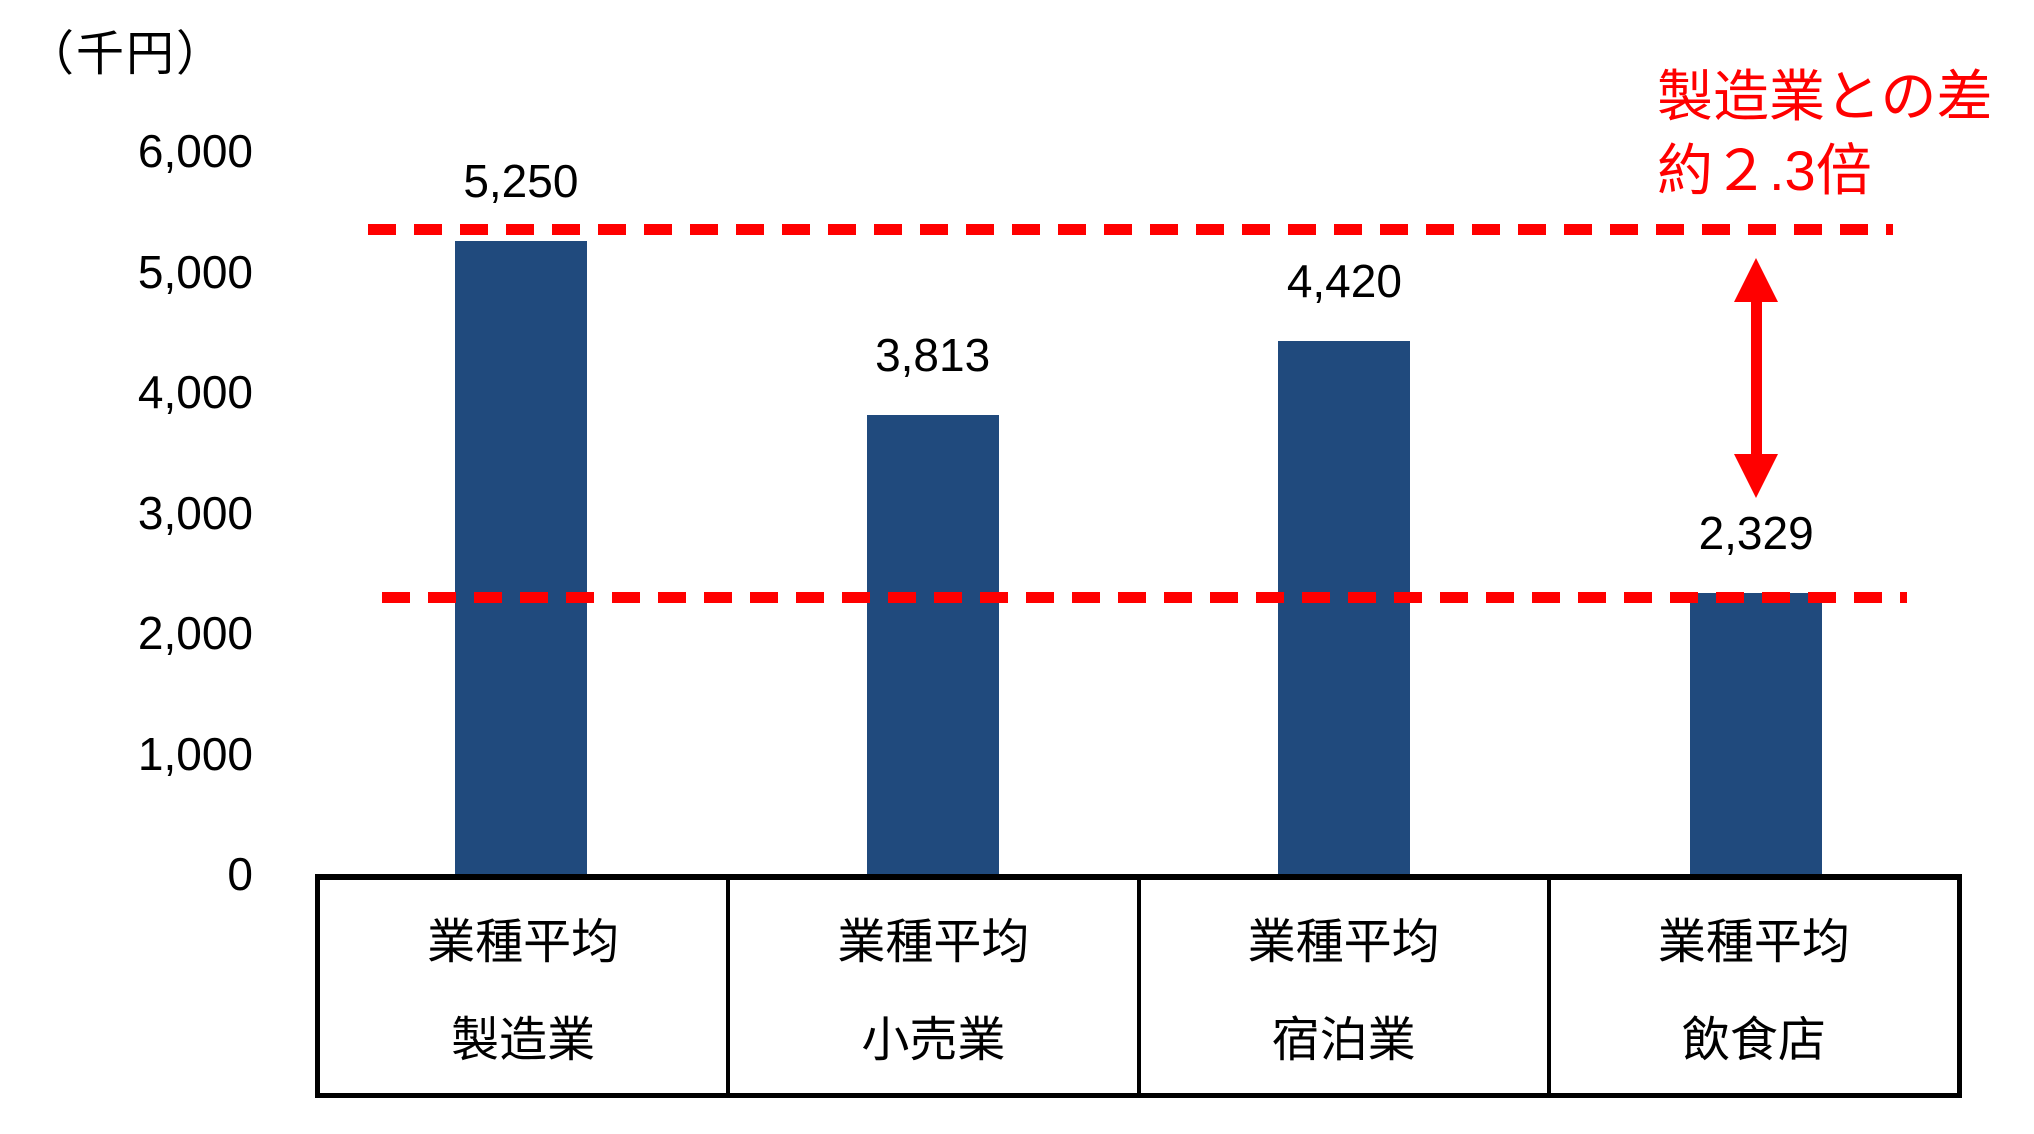 This screenshot has width=2034, height=1134. What do you see at coordinates (195, 512) in the screenshot?
I see `y-axis-tick-label: 3,000` at bounding box center [195, 512].